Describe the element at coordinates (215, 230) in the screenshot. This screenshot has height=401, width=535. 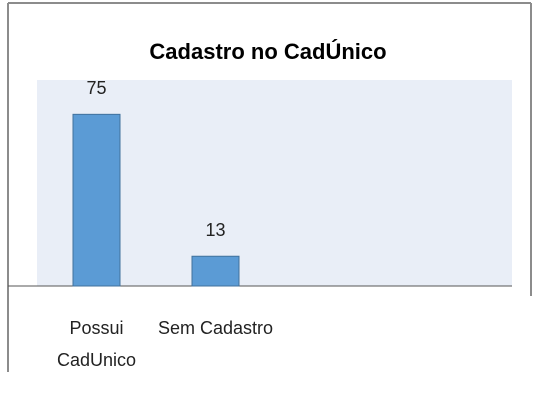
I see `data-label: 13` at that location.